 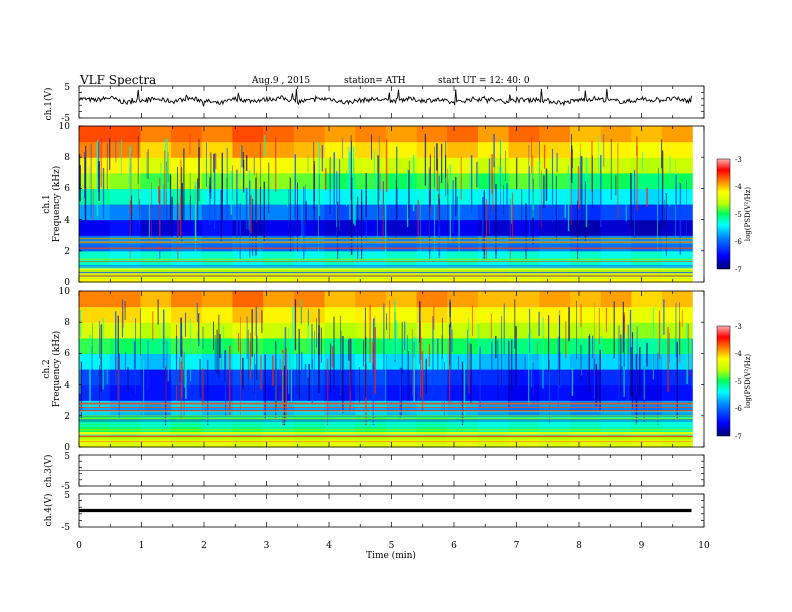 What do you see at coordinates (374, 512) in the screenshot?
I see `ch4-voltage-panel: 5 -5 ch.4(V)` at bounding box center [374, 512].